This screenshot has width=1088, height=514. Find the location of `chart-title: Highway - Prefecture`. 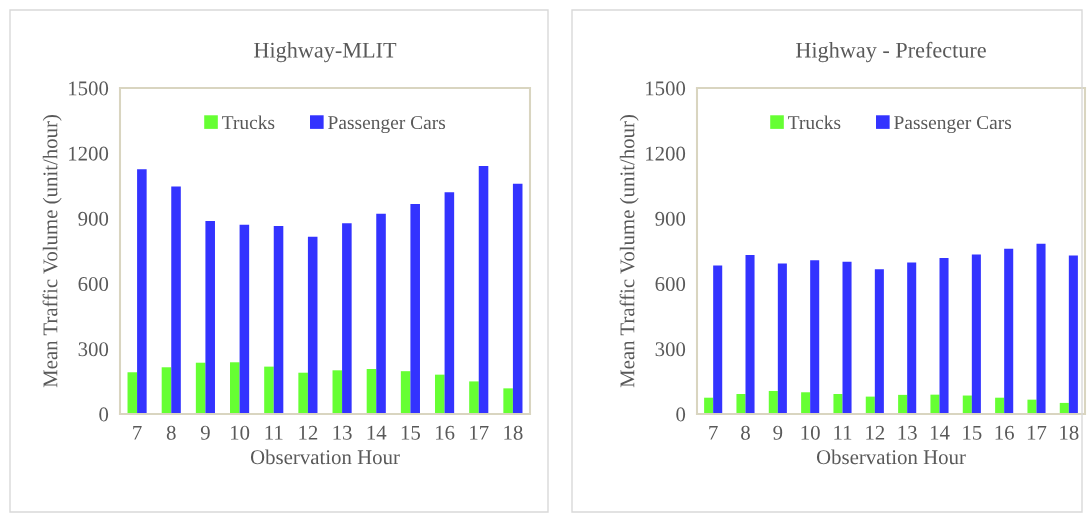

chart-title: Highway - Prefecture is located at coordinates (891, 52).